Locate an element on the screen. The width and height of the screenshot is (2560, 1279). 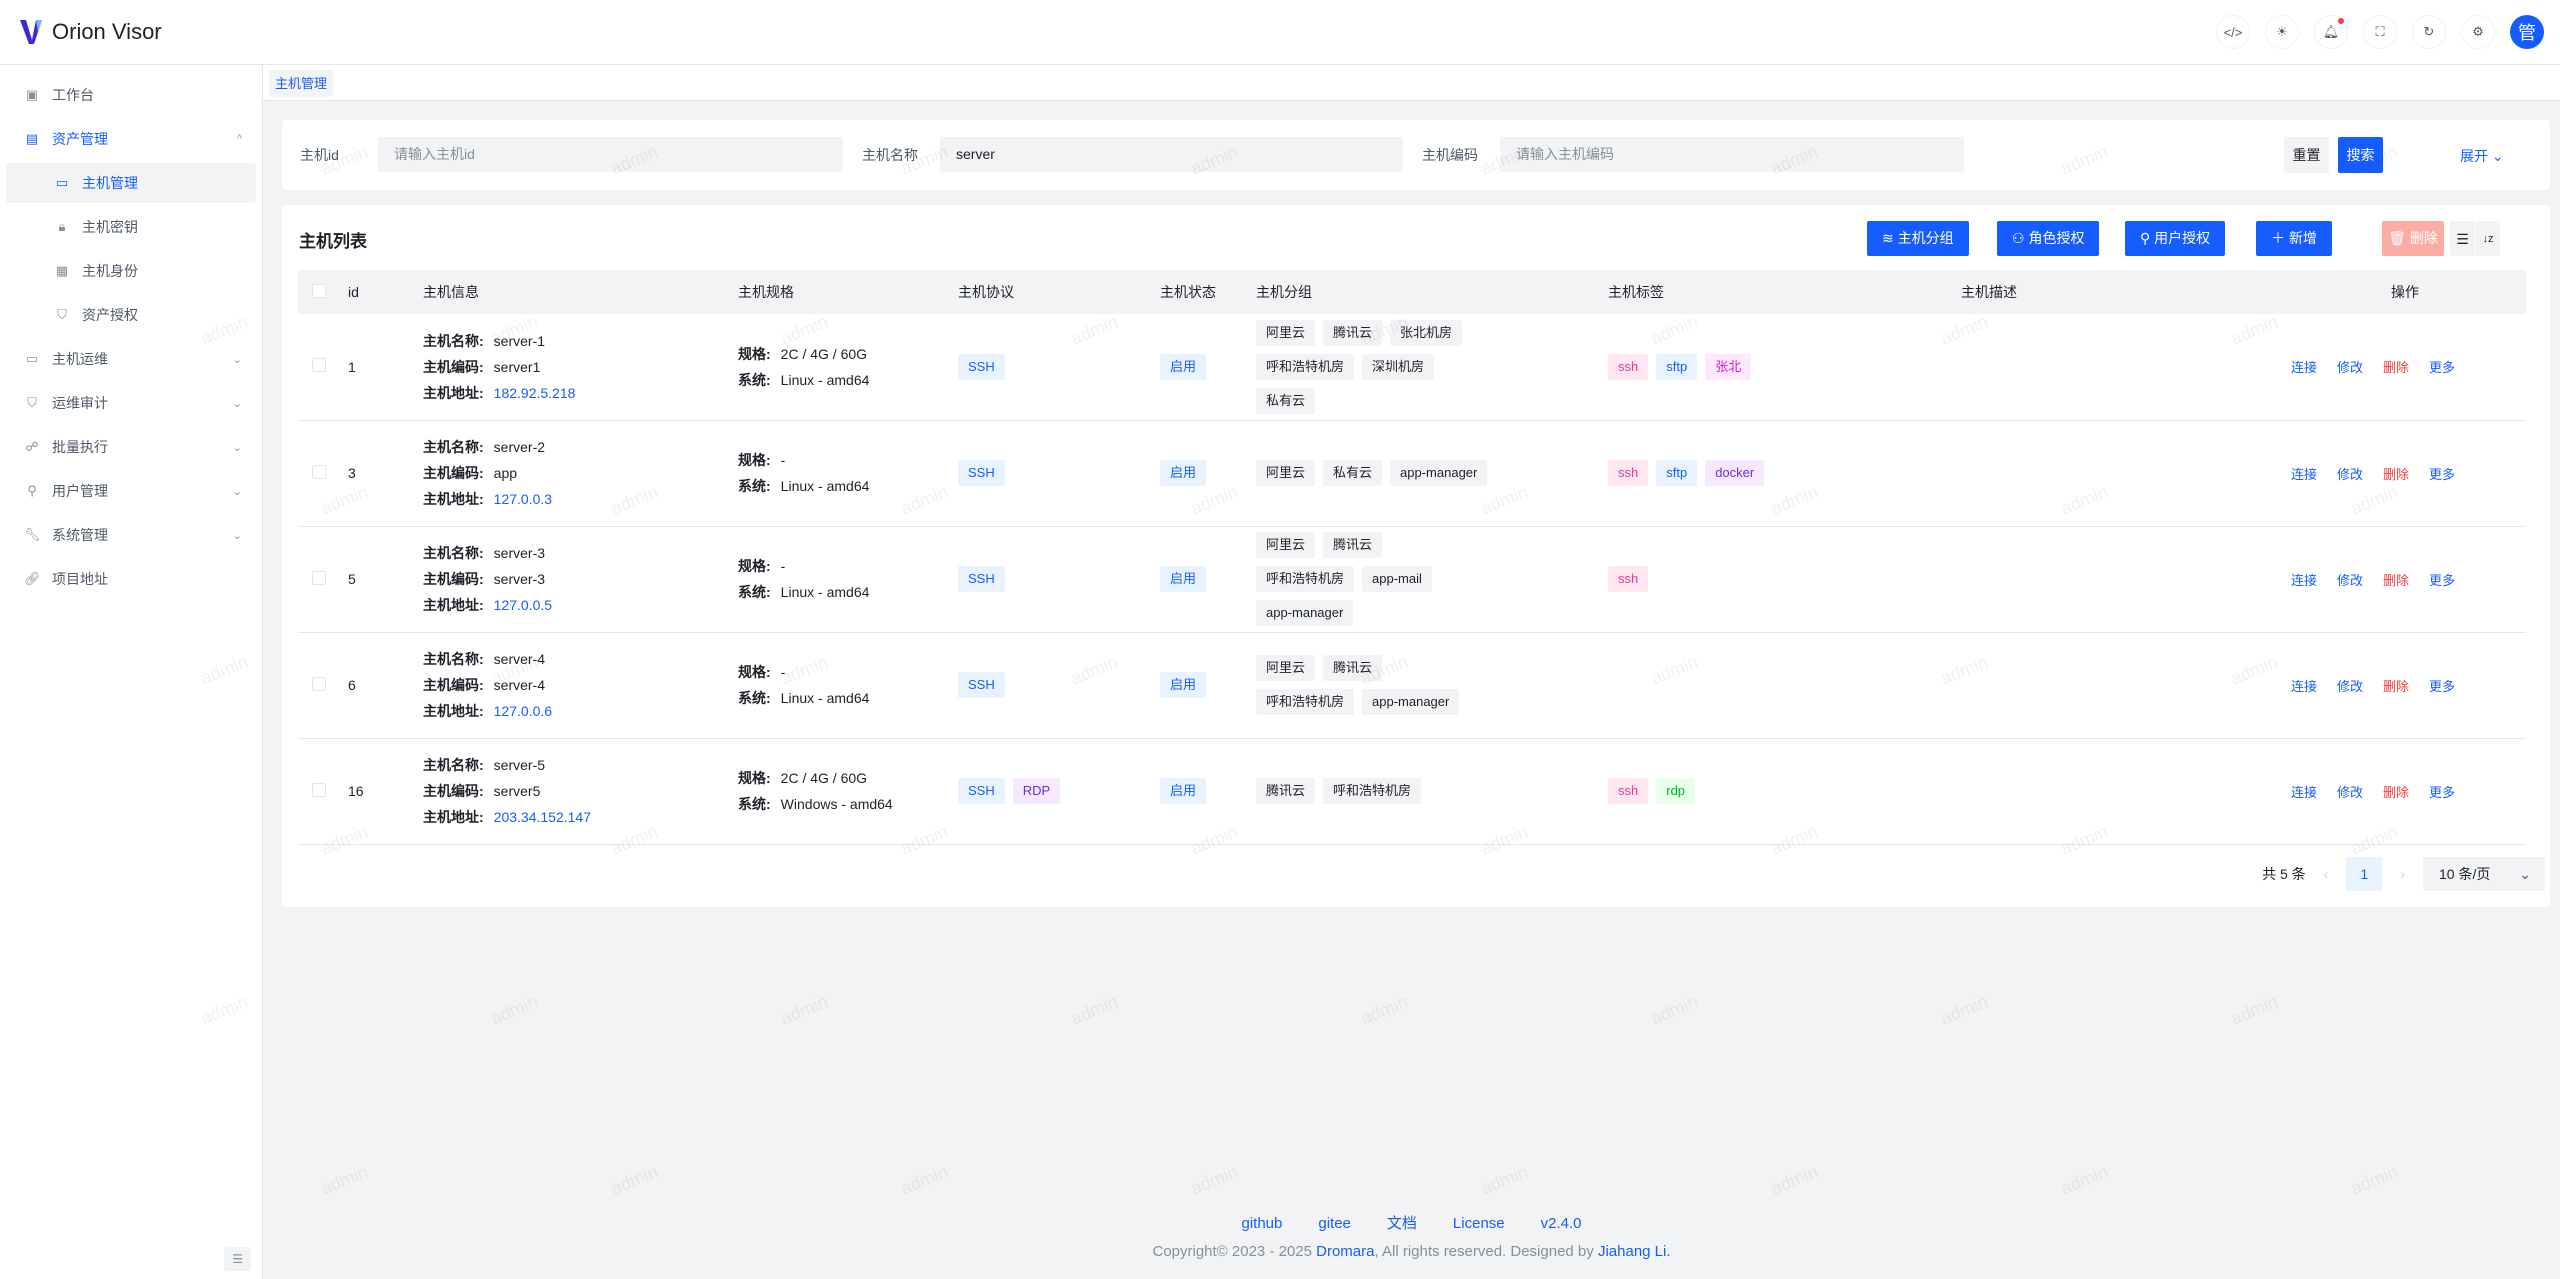
next-page-icon: › is located at coordinates (2402, 874).